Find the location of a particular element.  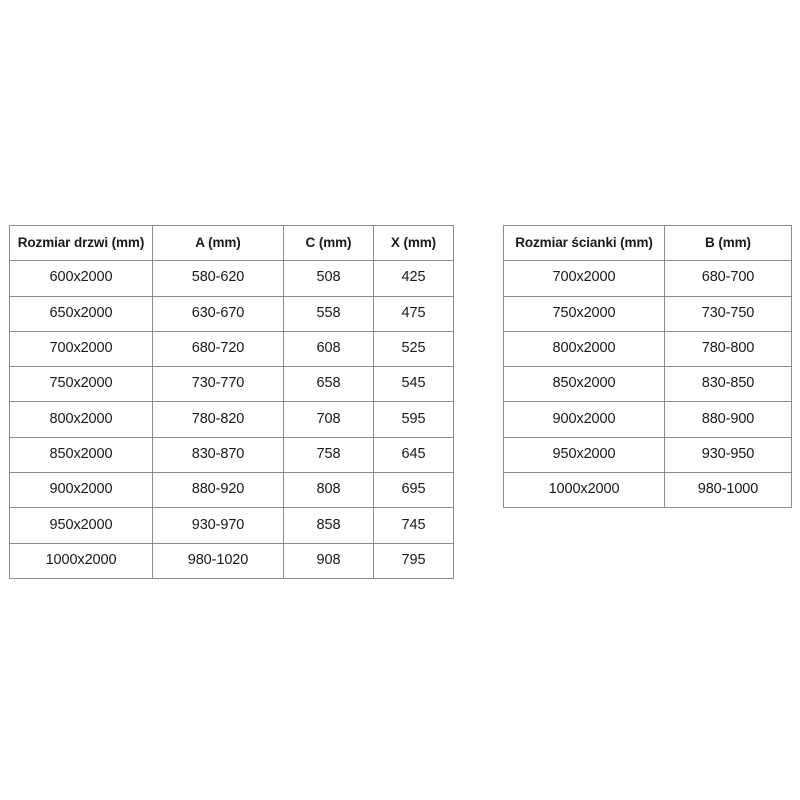

cell-c: 608 is located at coordinates (328, 349).